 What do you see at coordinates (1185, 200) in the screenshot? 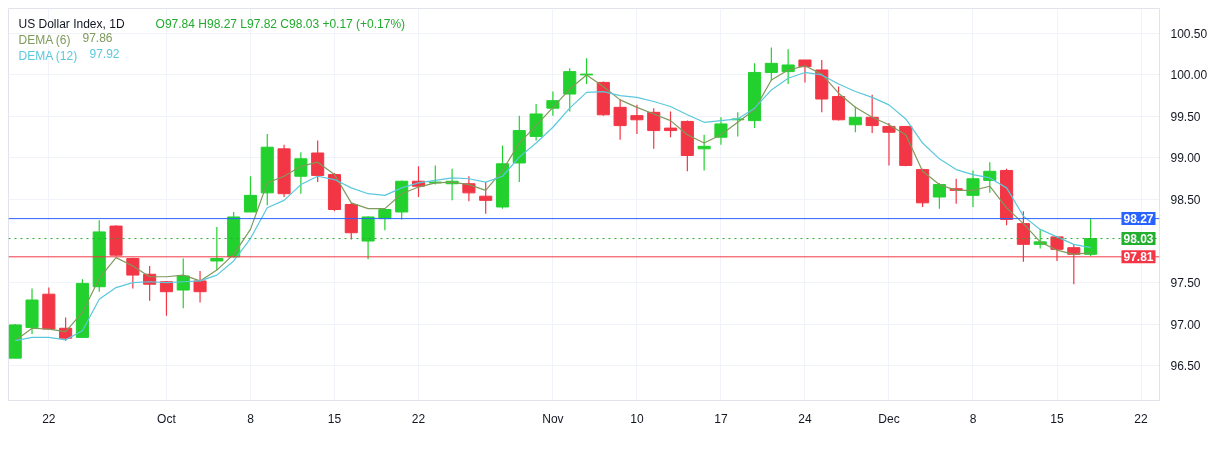
I see `y-tick-label: 98.50` at bounding box center [1185, 200].